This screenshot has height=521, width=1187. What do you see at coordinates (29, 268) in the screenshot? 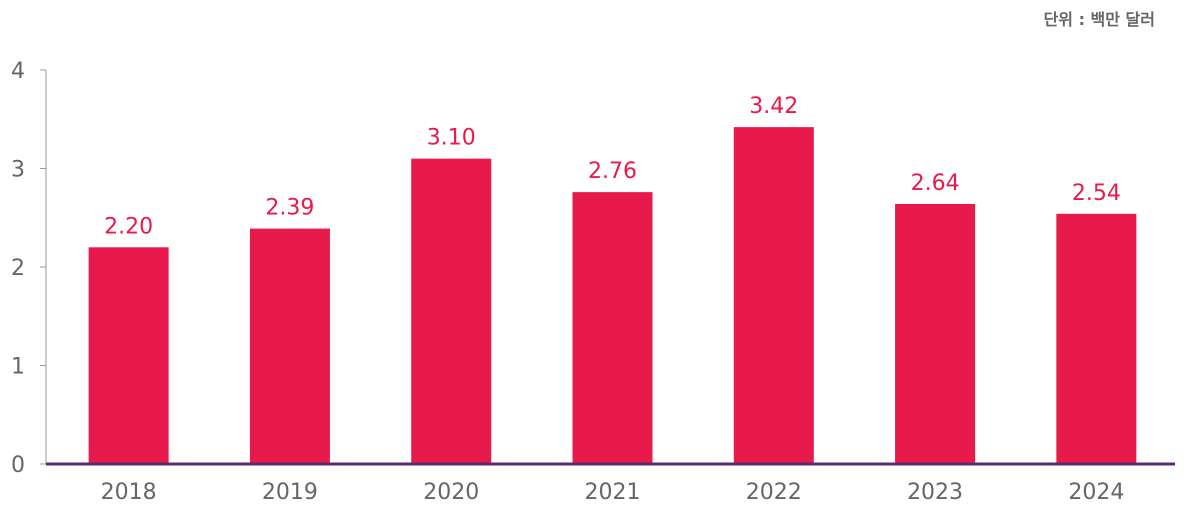
I see `y-axis: 0 1 2 3 4` at bounding box center [29, 268].